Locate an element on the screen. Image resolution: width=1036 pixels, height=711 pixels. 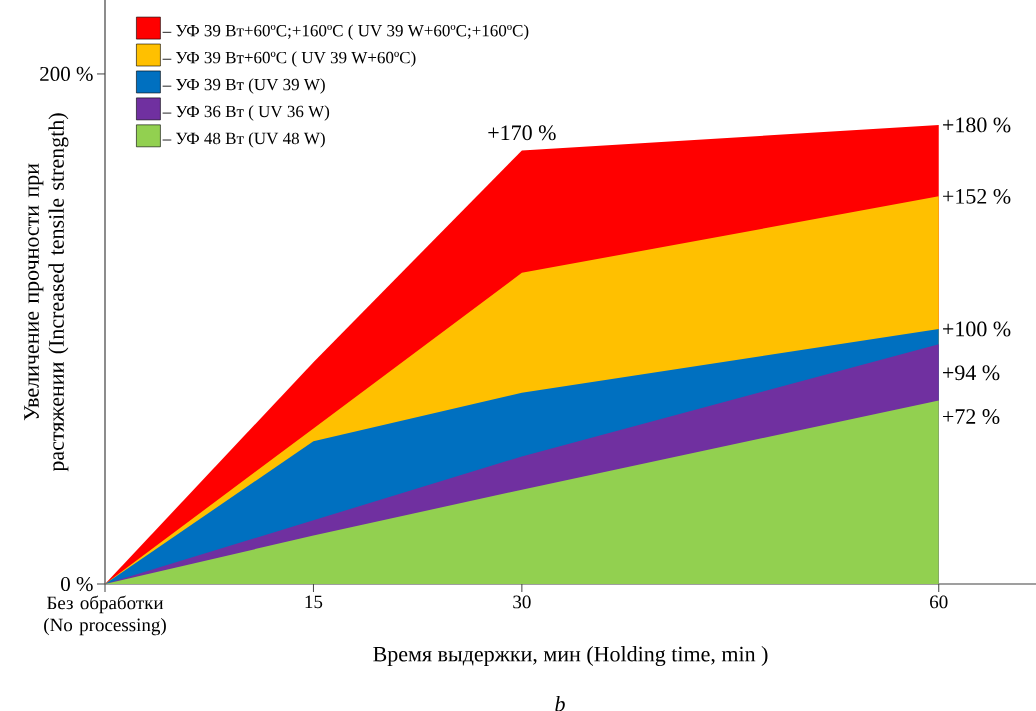
x-tick-label: 30 is located at coordinates (522, 602).